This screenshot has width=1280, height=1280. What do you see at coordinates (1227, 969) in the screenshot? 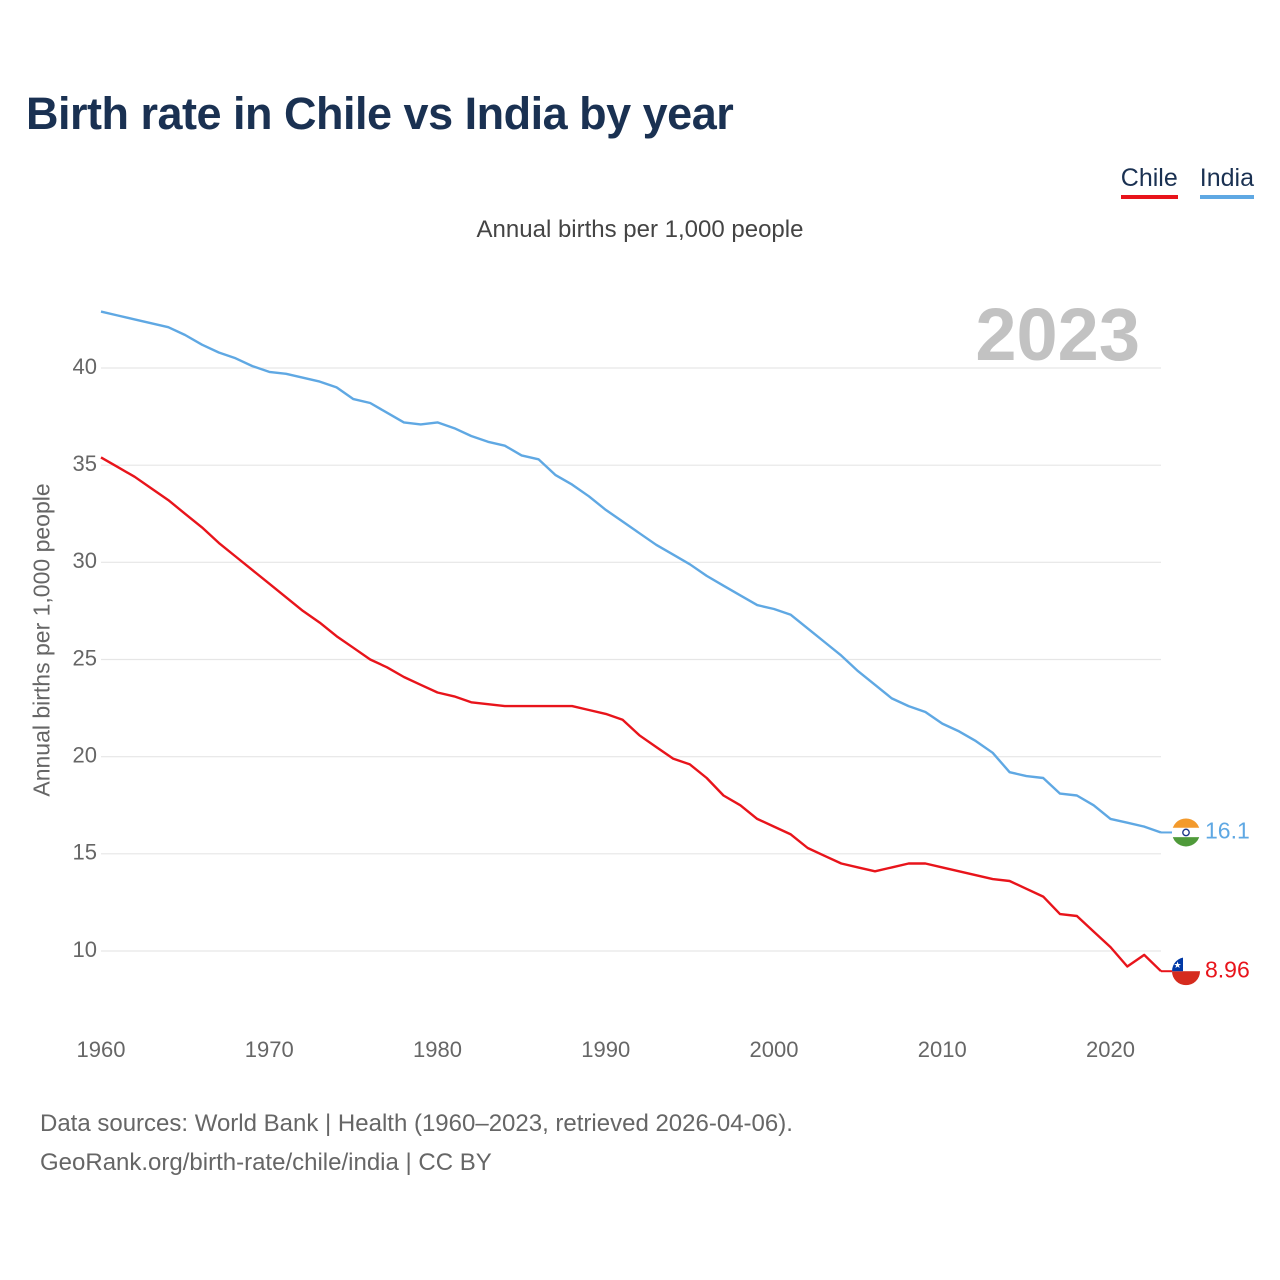
I see `chile-end-value: 8.96` at bounding box center [1227, 969].